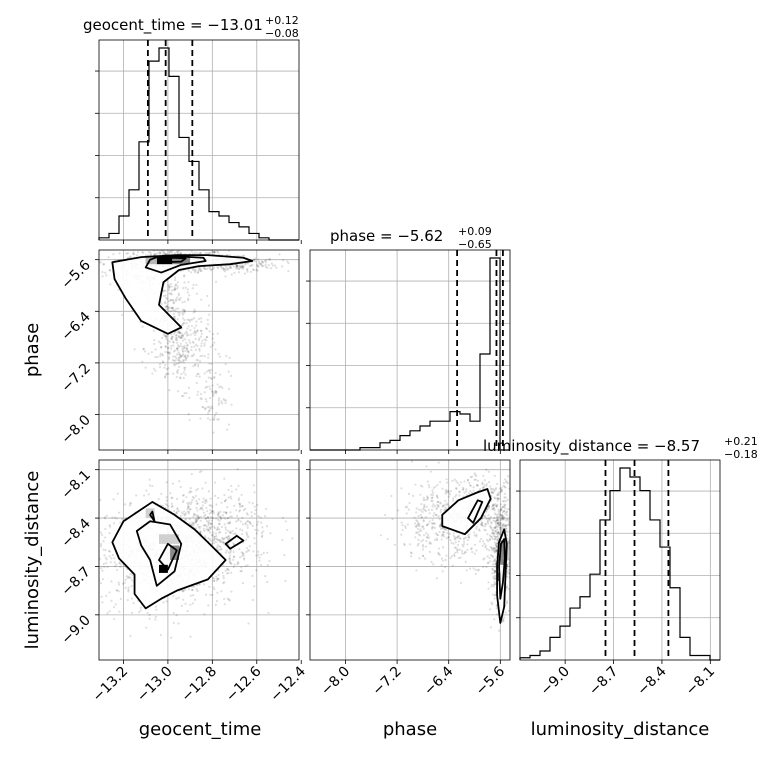 This screenshot has width=760, height=760. Describe the element at coordinates (620, 560) in the screenshot. I see `panel-frame` at that location.